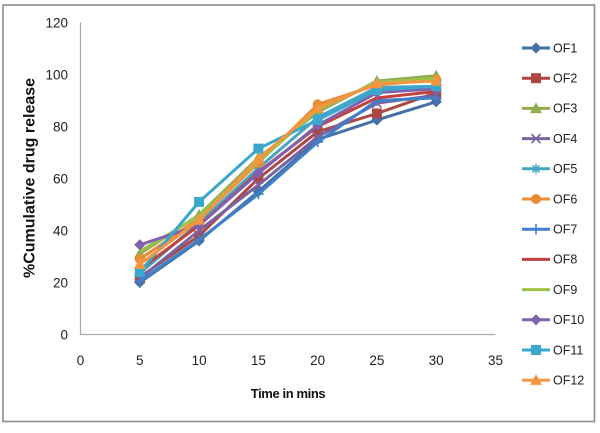 The image size is (600, 433). What do you see at coordinates (140, 360) in the screenshot?
I see `svg-text: 5` at bounding box center [140, 360].